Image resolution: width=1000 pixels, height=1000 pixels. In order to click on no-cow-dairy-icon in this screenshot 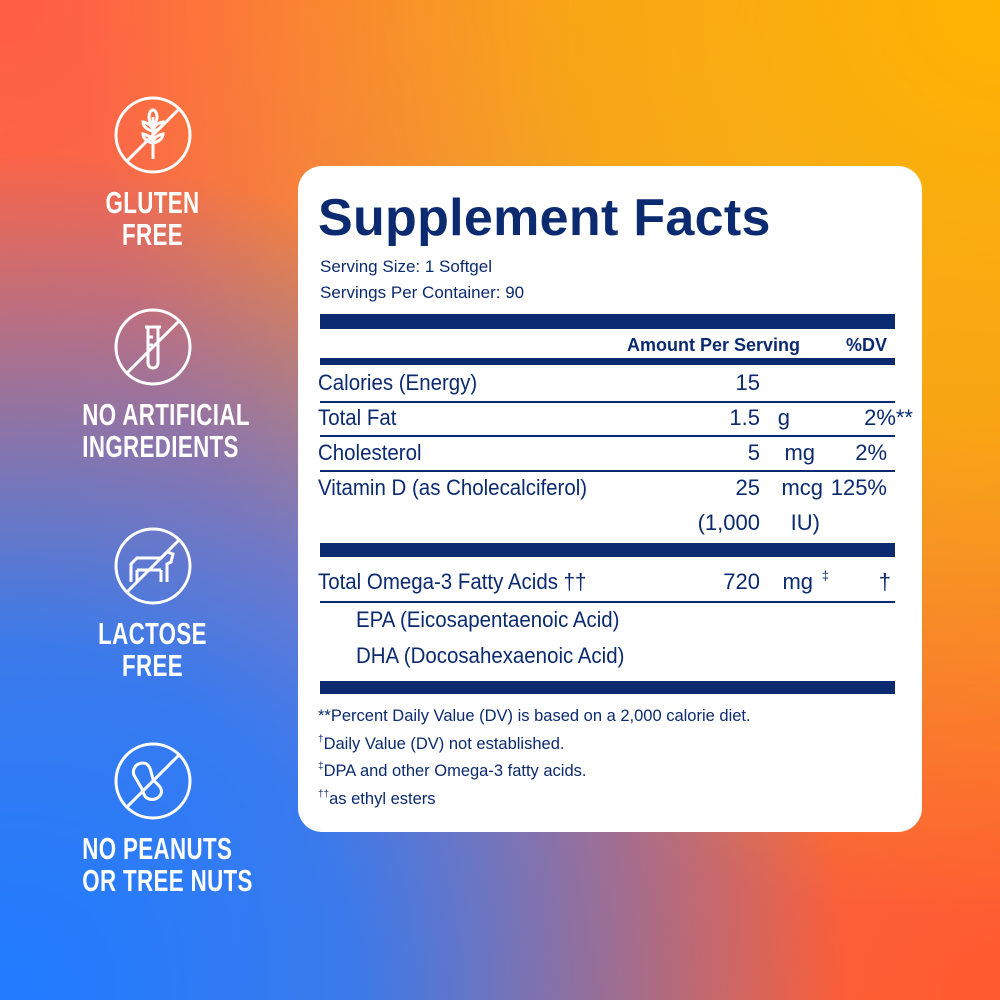, I will do `click(152, 566)`.